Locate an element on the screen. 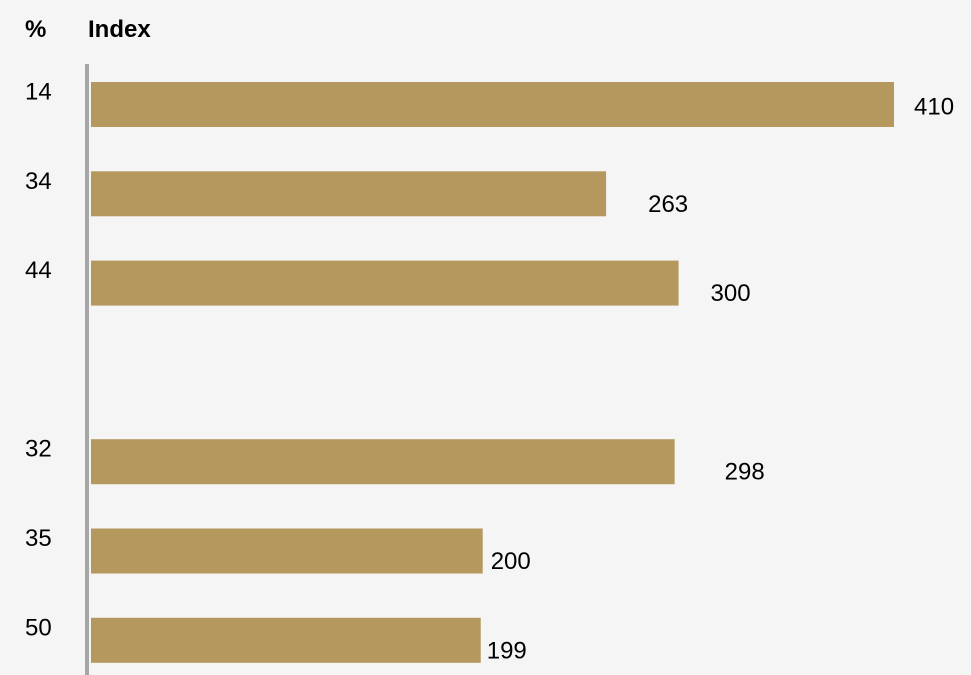 This screenshot has width=971, height=675. percent-label: 50 is located at coordinates (38, 627).